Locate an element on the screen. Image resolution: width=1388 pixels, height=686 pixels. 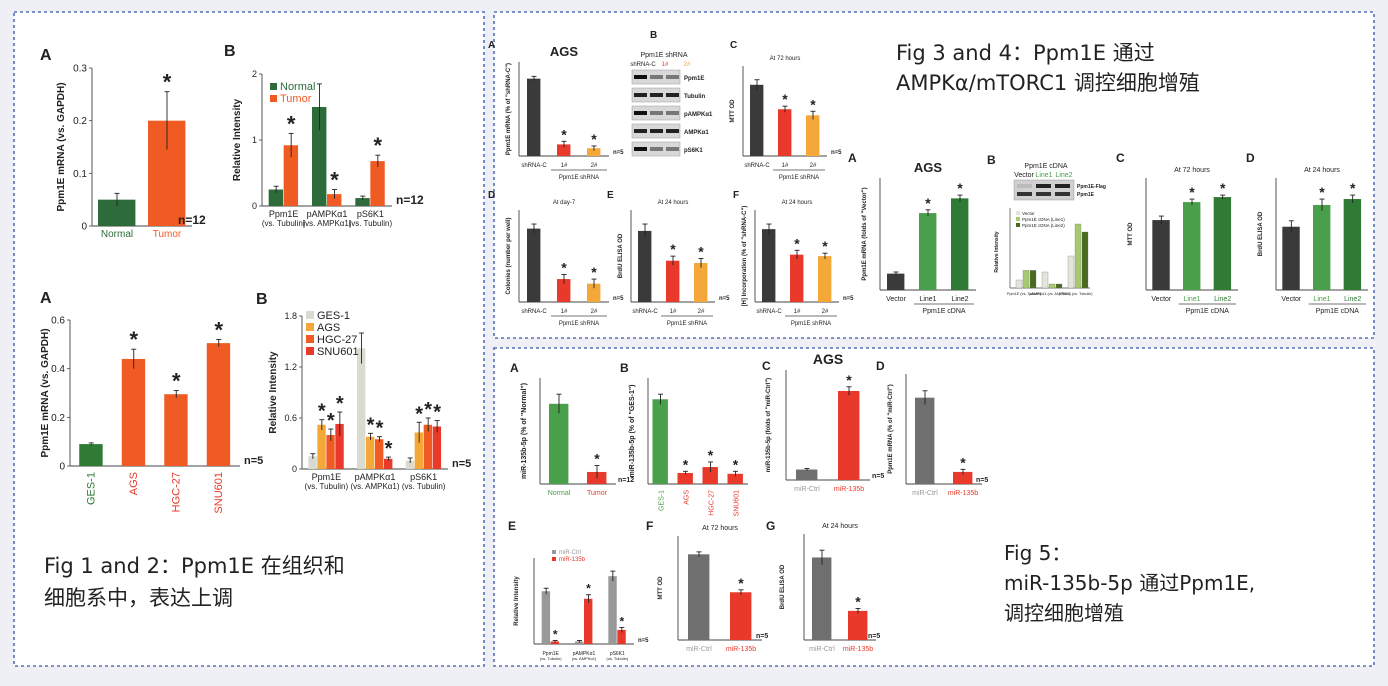
f4d-group-label: Ppm1E cDNA is located at coordinates (1338, 311).